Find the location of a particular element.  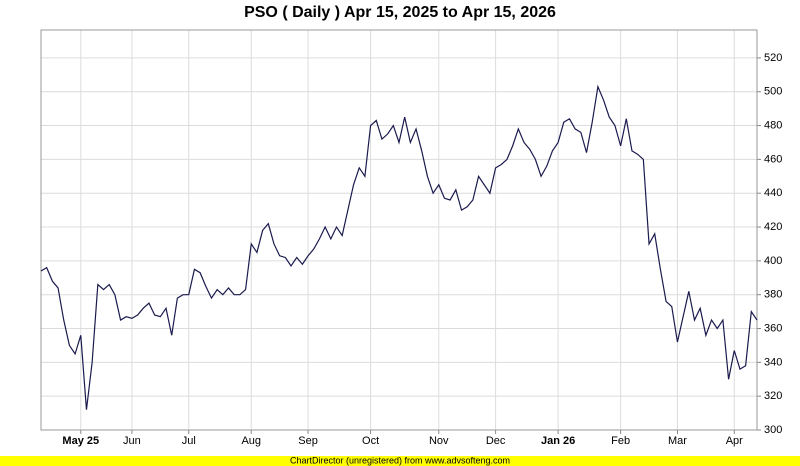

x-tick-label: Jun is located at coordinates (132, 441).